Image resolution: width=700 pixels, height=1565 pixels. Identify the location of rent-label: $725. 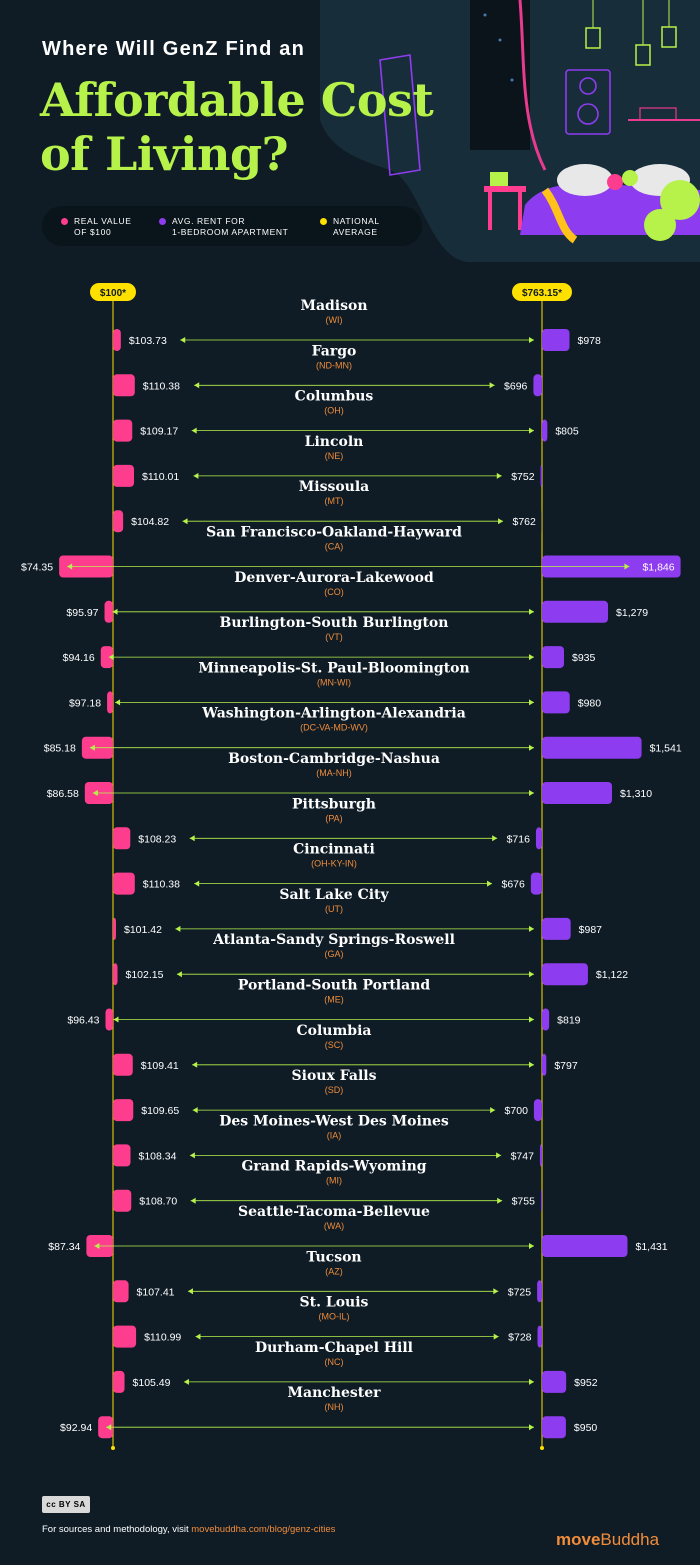
(520, 1292).